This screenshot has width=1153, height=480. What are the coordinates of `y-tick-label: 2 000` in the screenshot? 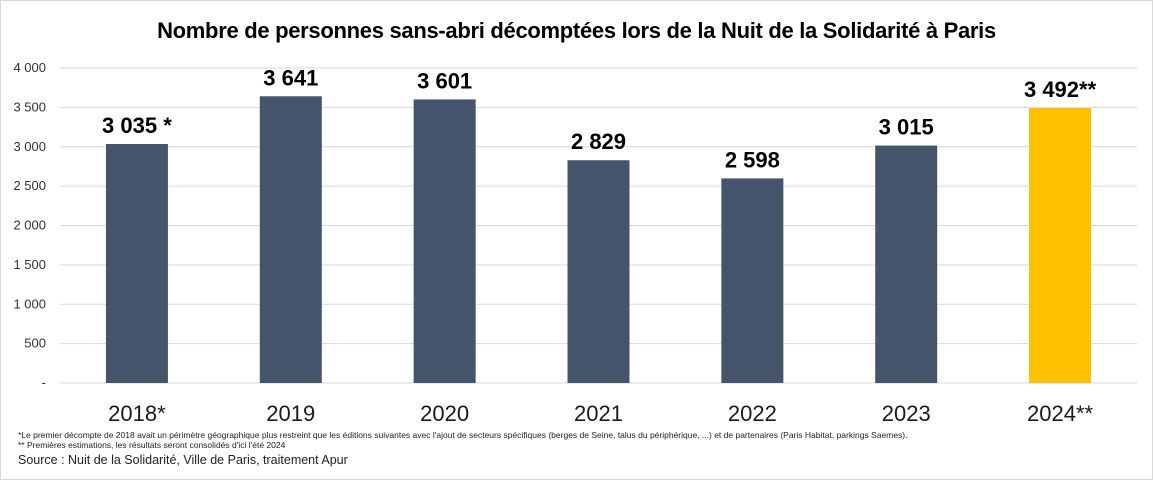 It's located at (29, 225).